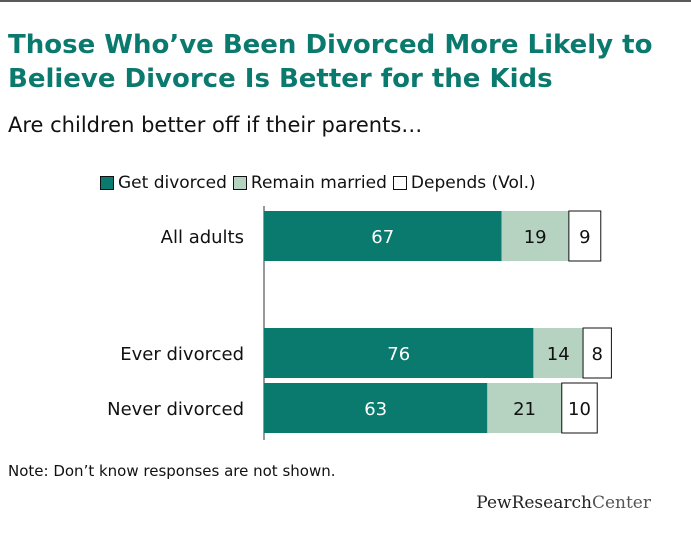  I want to click on bar-never-divorced-depends, so click(579, 408).